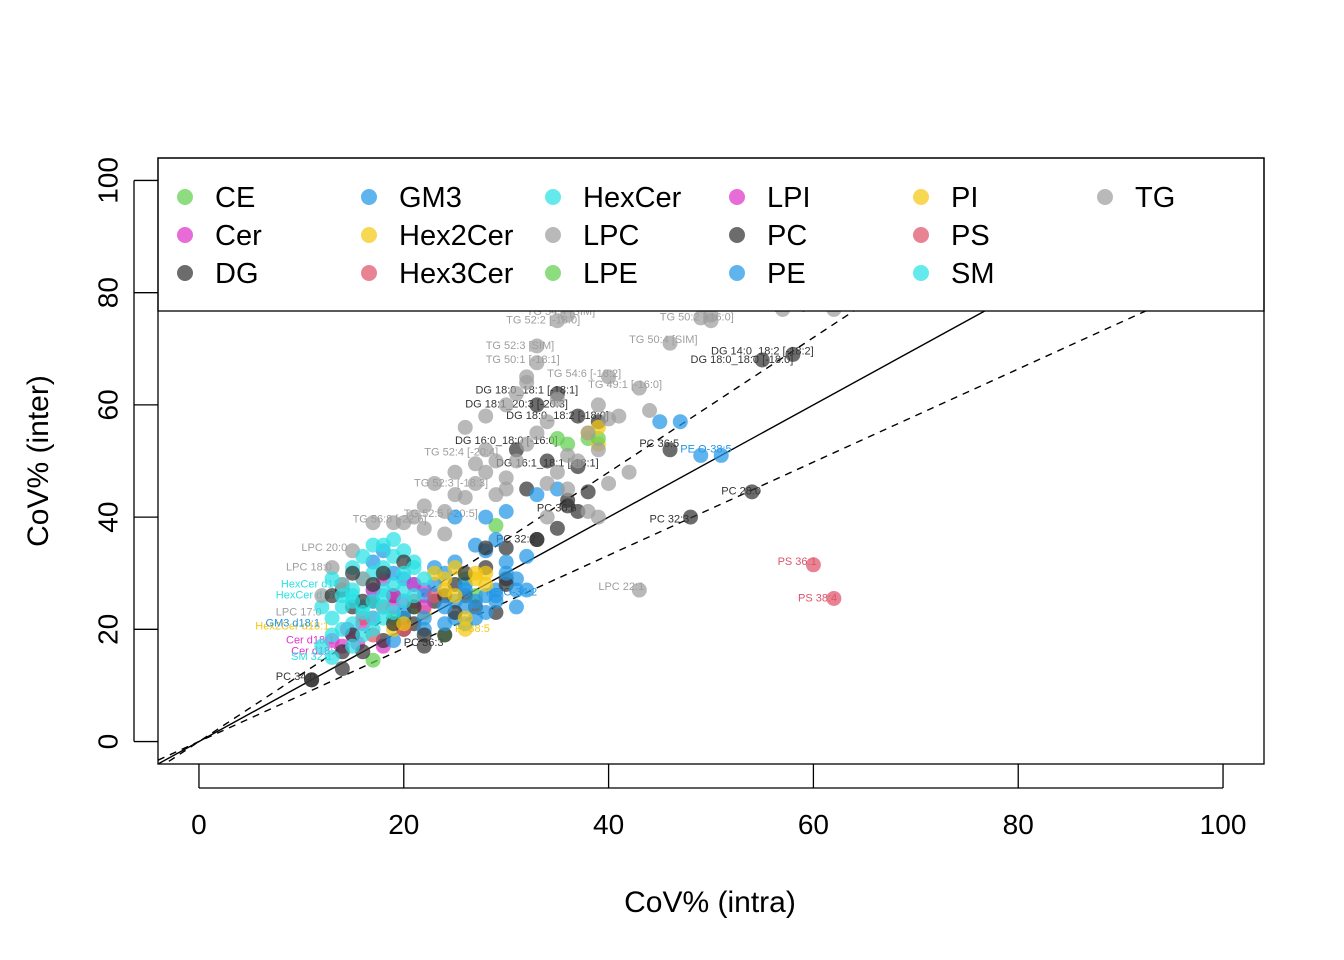  What do you see at coordinates (632, 198) in the screenshot?
I see `legend-label: HexCer` at bounding box center [632, 198].